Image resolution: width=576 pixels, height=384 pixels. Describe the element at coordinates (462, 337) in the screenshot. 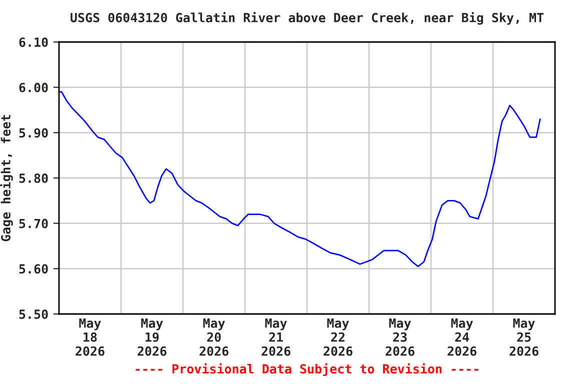

I see `x-tick-label: May 24 2026` at that location.